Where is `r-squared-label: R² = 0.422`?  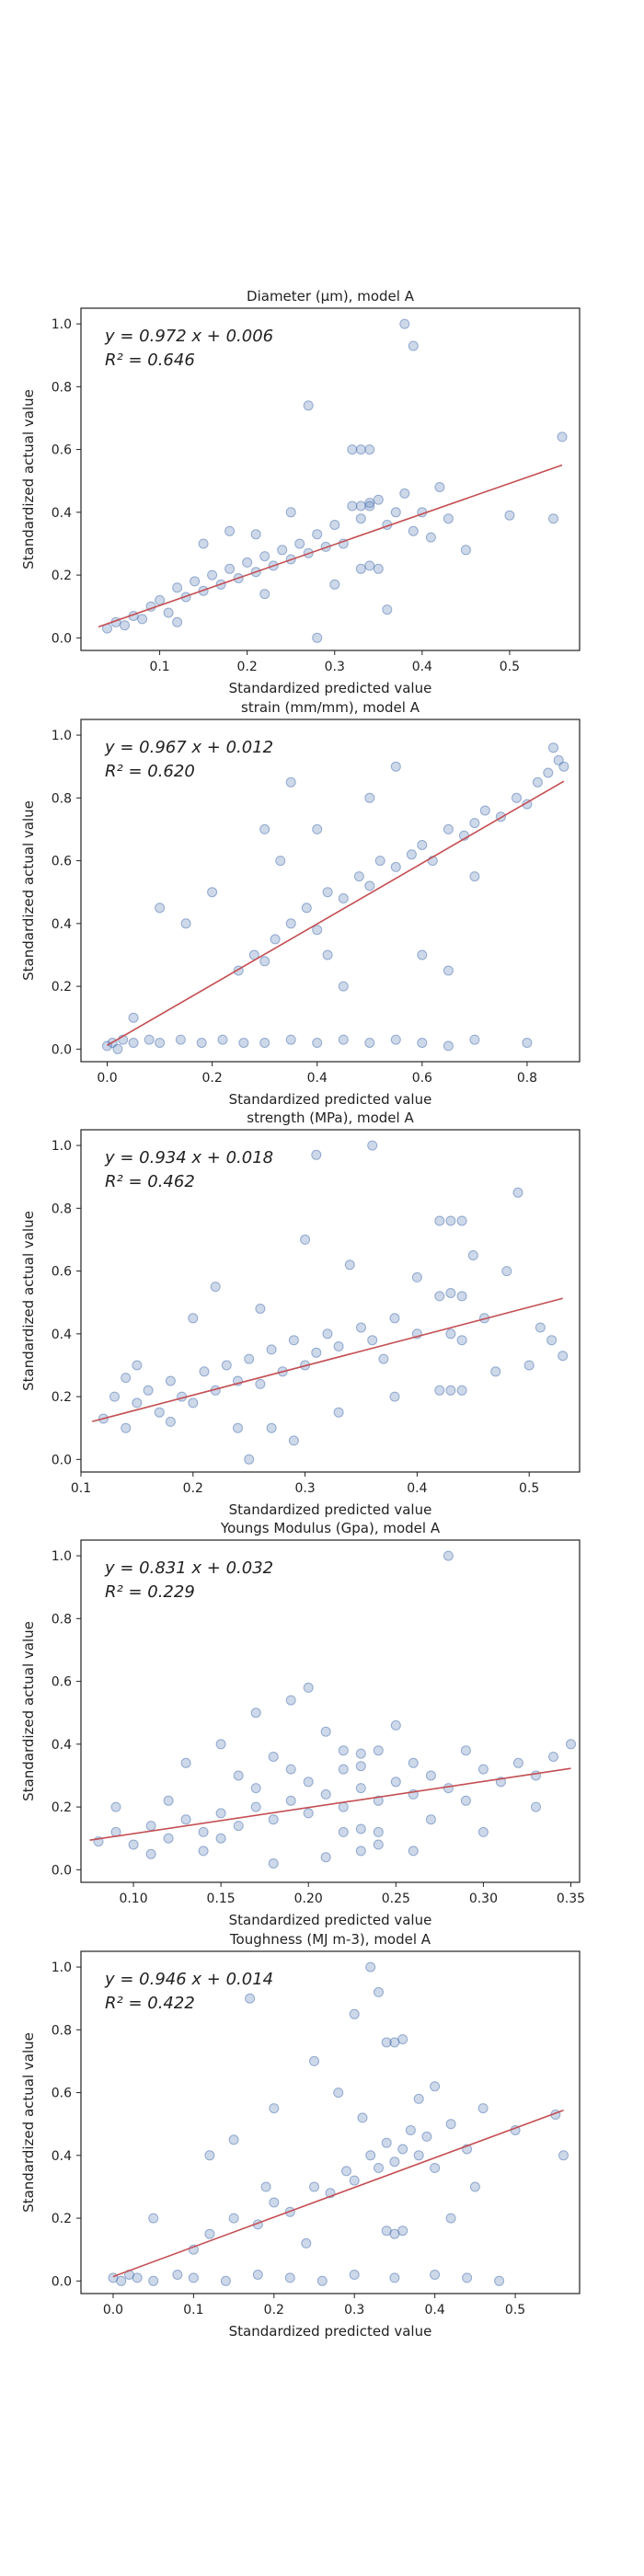 r-squared-label: R² = 0.422 is located at coordinates (150, 2003).